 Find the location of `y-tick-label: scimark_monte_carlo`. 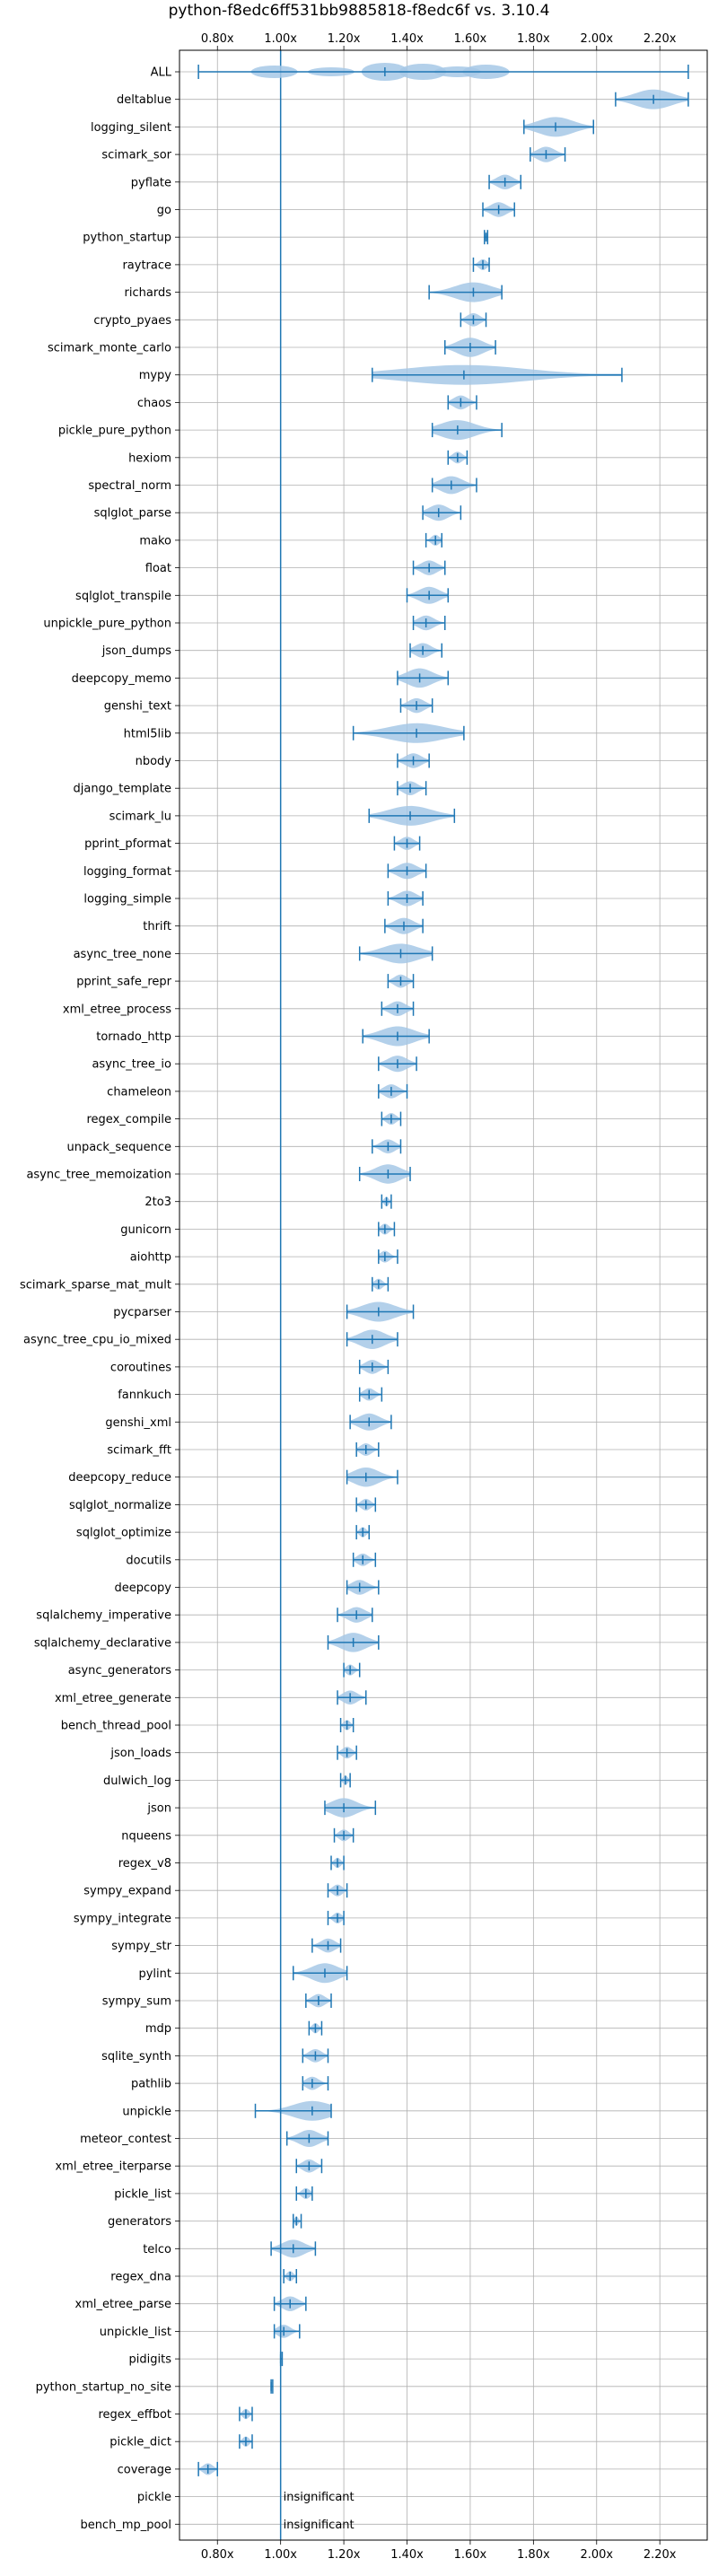

y-tick-label: scimark_monte_carlo is located at coordinates (109, 348).